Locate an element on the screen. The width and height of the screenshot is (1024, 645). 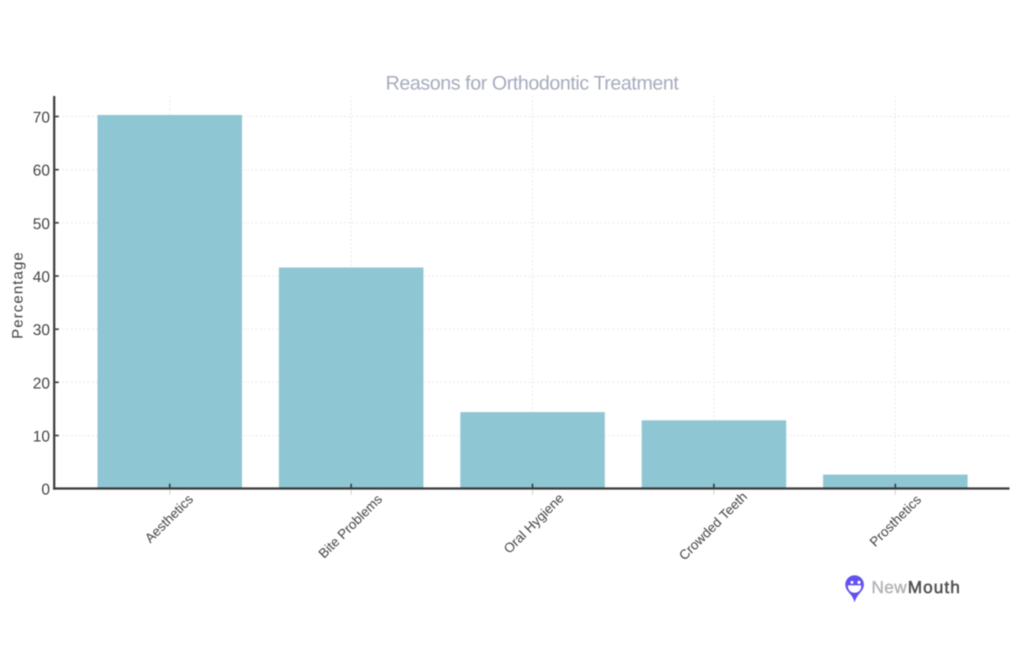
svg-text: 70 is located at coordinates (42, 118).